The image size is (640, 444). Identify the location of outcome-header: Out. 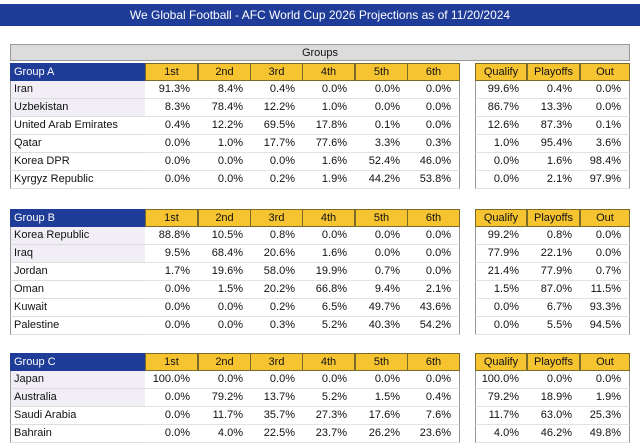
(605, 362).